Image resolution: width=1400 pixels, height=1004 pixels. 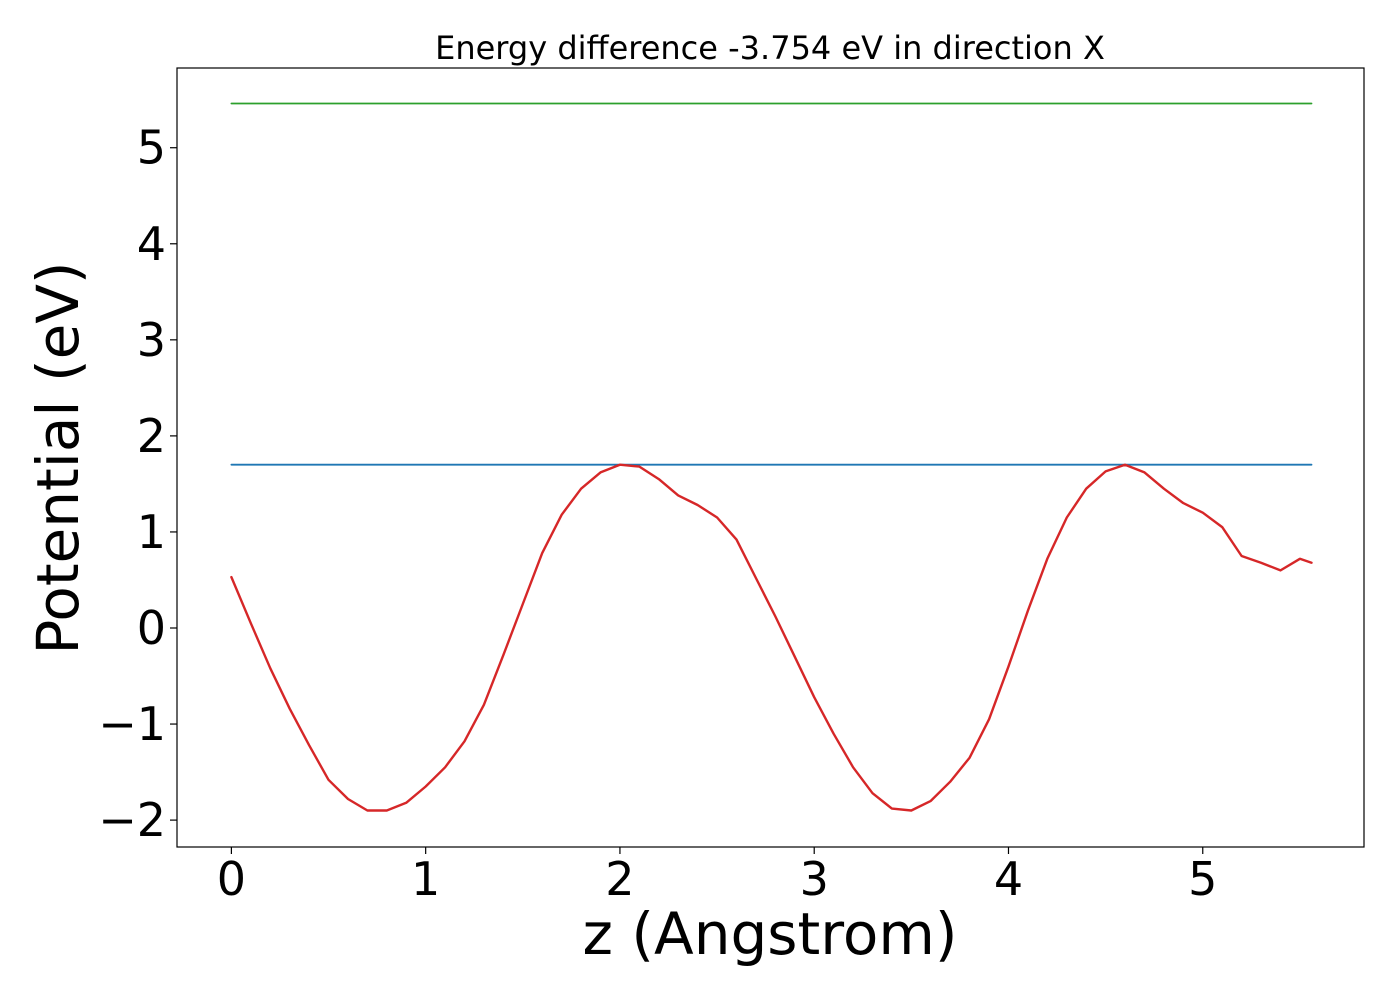 I want to click on y-axis: −2 −1 0 1 2 3 4 5, so click(x=137, y=484).